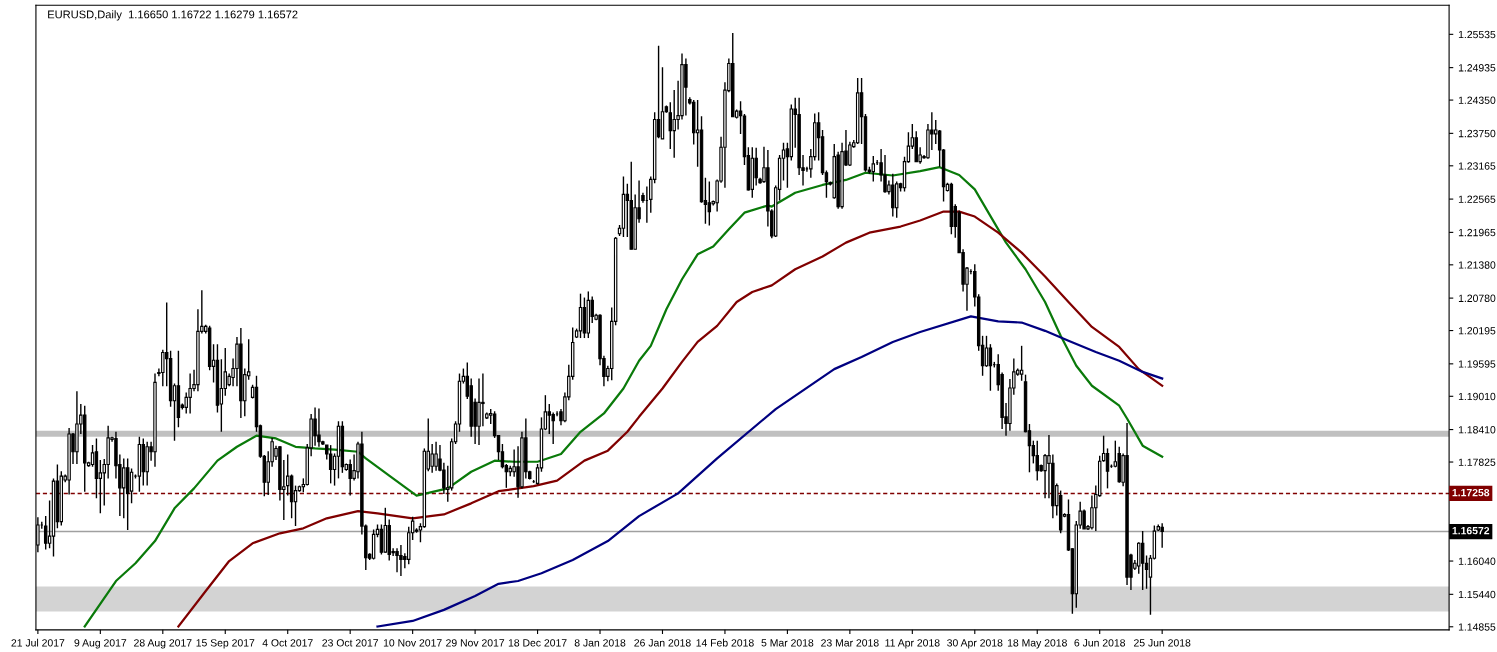  What do you see at coordinates (1477, 68) in the screenshot?
I see `y-tick-label: 1.24935` at bounding box center [1477, 68].